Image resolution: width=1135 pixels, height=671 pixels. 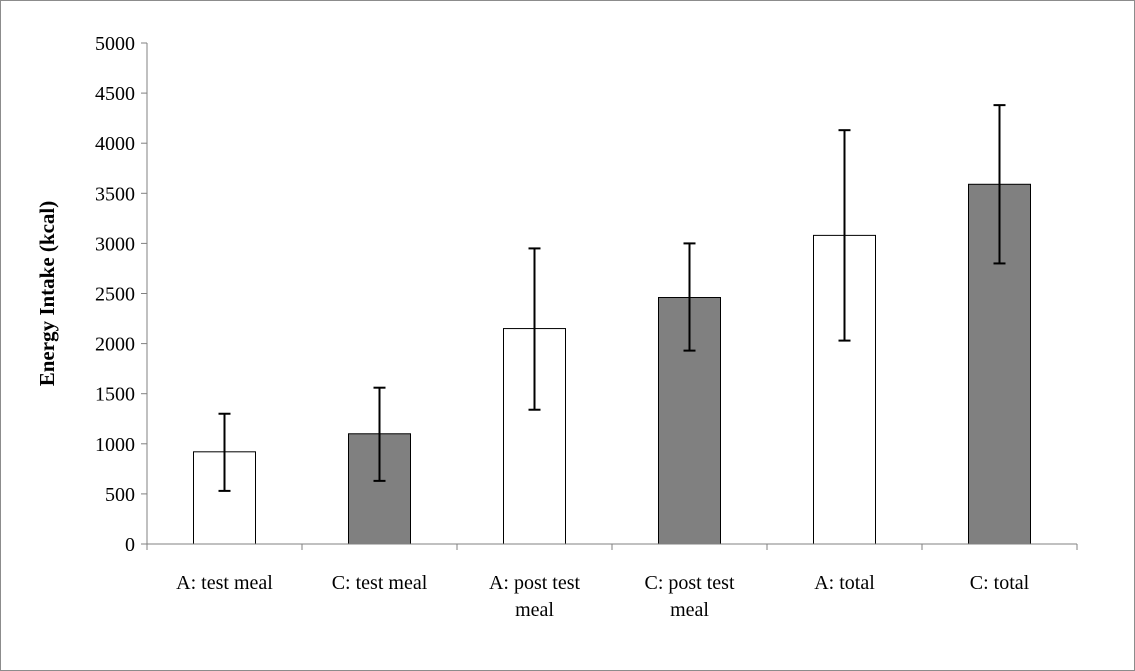 What do you see at coordinates (689, 610) in the screenshot?
I see `x-tick-label-4-line-2: meal` at bounding box center [689, 610].